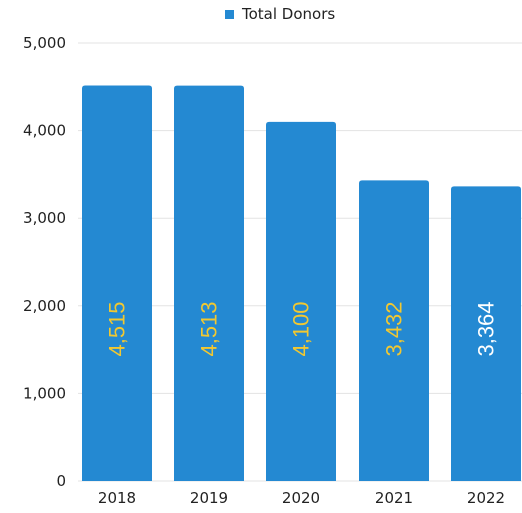  I want to click on x-tick-label-2020: 2020, so click(301, 498).